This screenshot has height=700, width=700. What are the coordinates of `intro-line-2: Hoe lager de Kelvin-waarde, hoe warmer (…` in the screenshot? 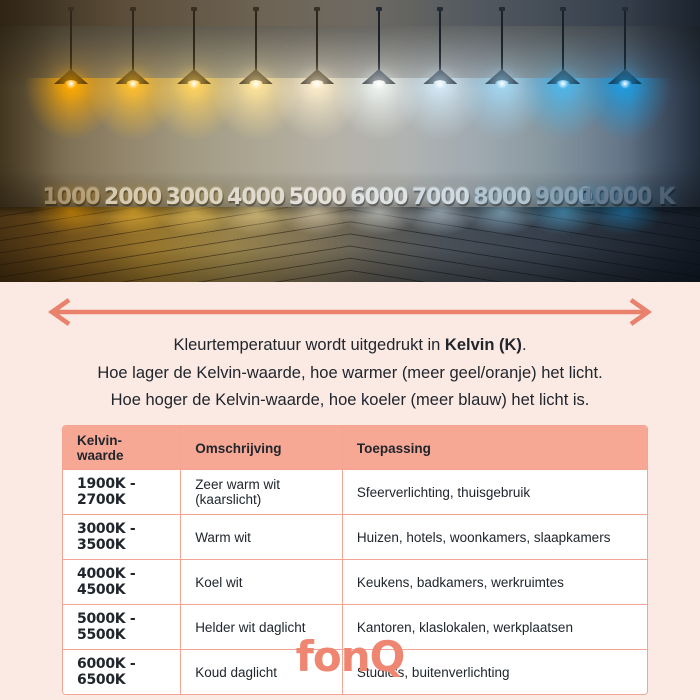 It's located at (350, 372).